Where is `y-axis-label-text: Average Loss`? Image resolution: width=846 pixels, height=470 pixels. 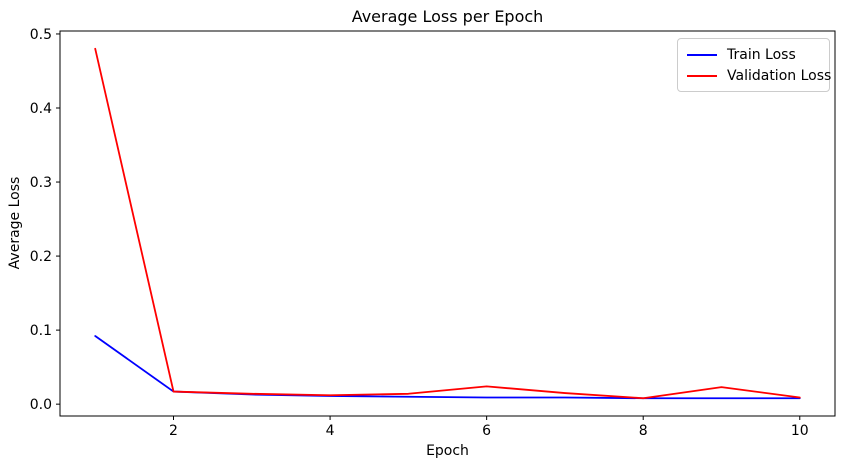 y-axis-label-text: Average Loss is located at coordinates (15, 223).